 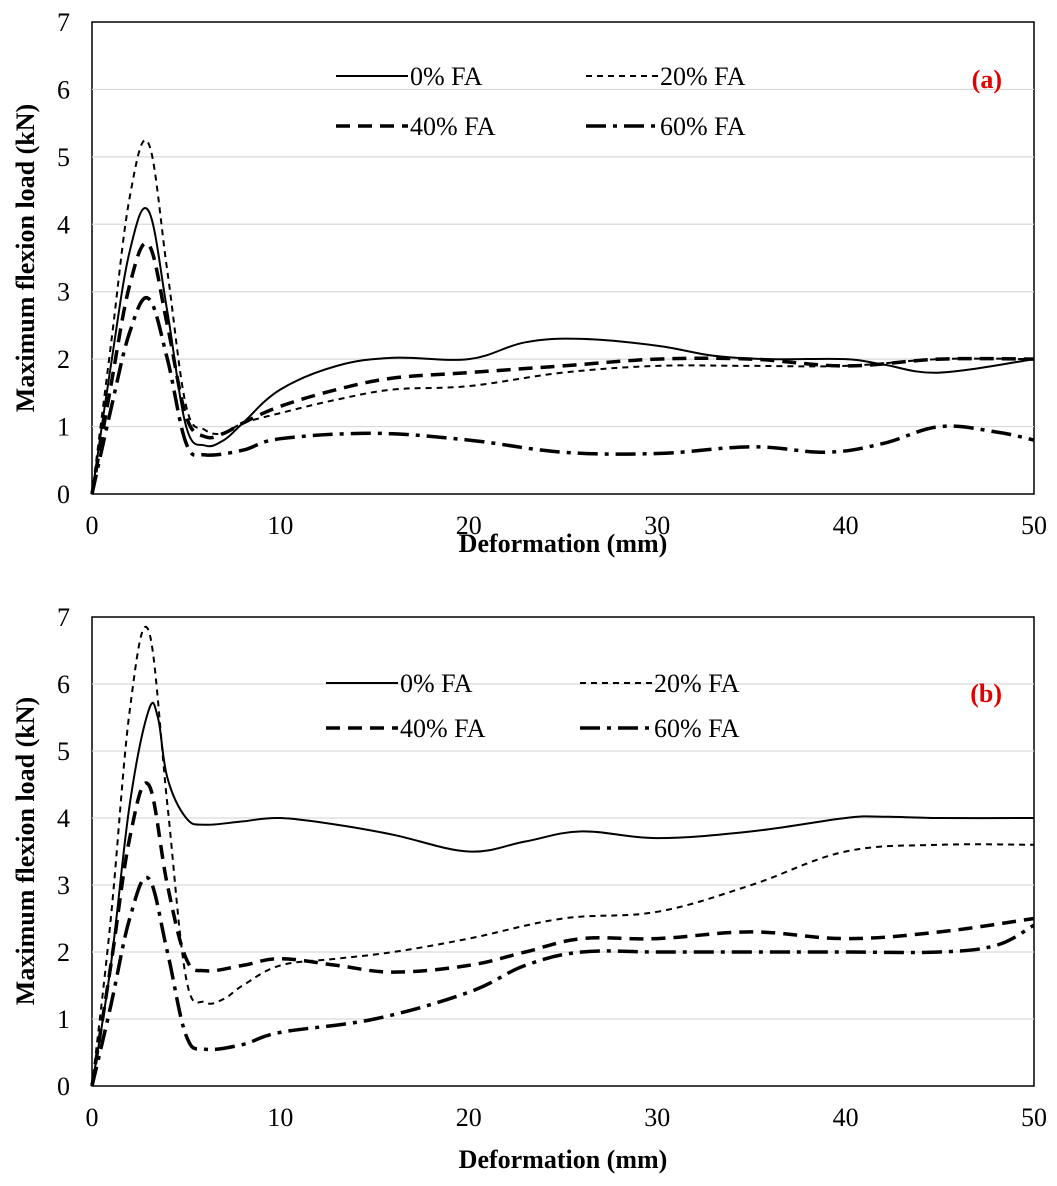 I want to click on panel-label-a: (a), so click(x=987, y=79).